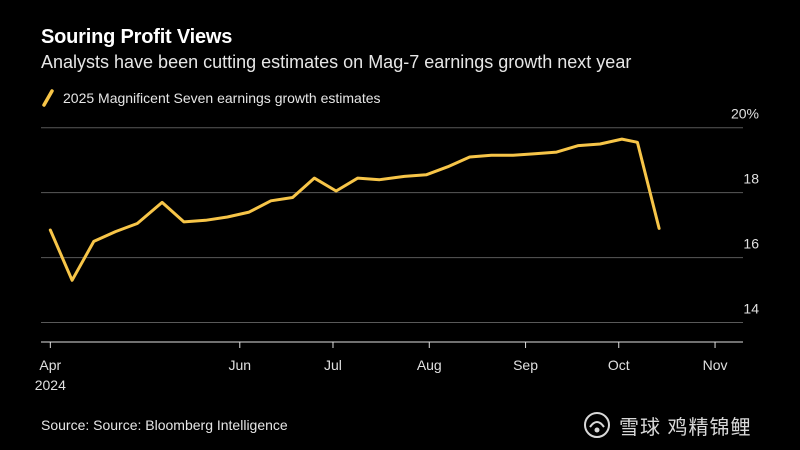 Image resolution: width=800 pixels, height=450 pixels. I want to click on x-tick-label: Nov, so click(715, 365).